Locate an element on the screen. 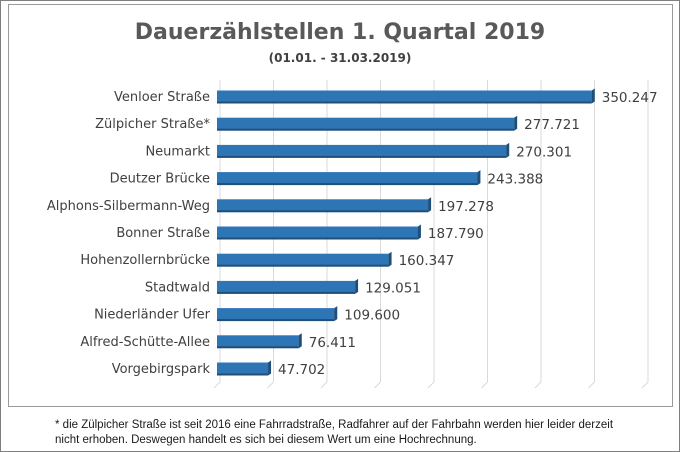  category-label: Venloer Straße is located at coordinates (162, 97).